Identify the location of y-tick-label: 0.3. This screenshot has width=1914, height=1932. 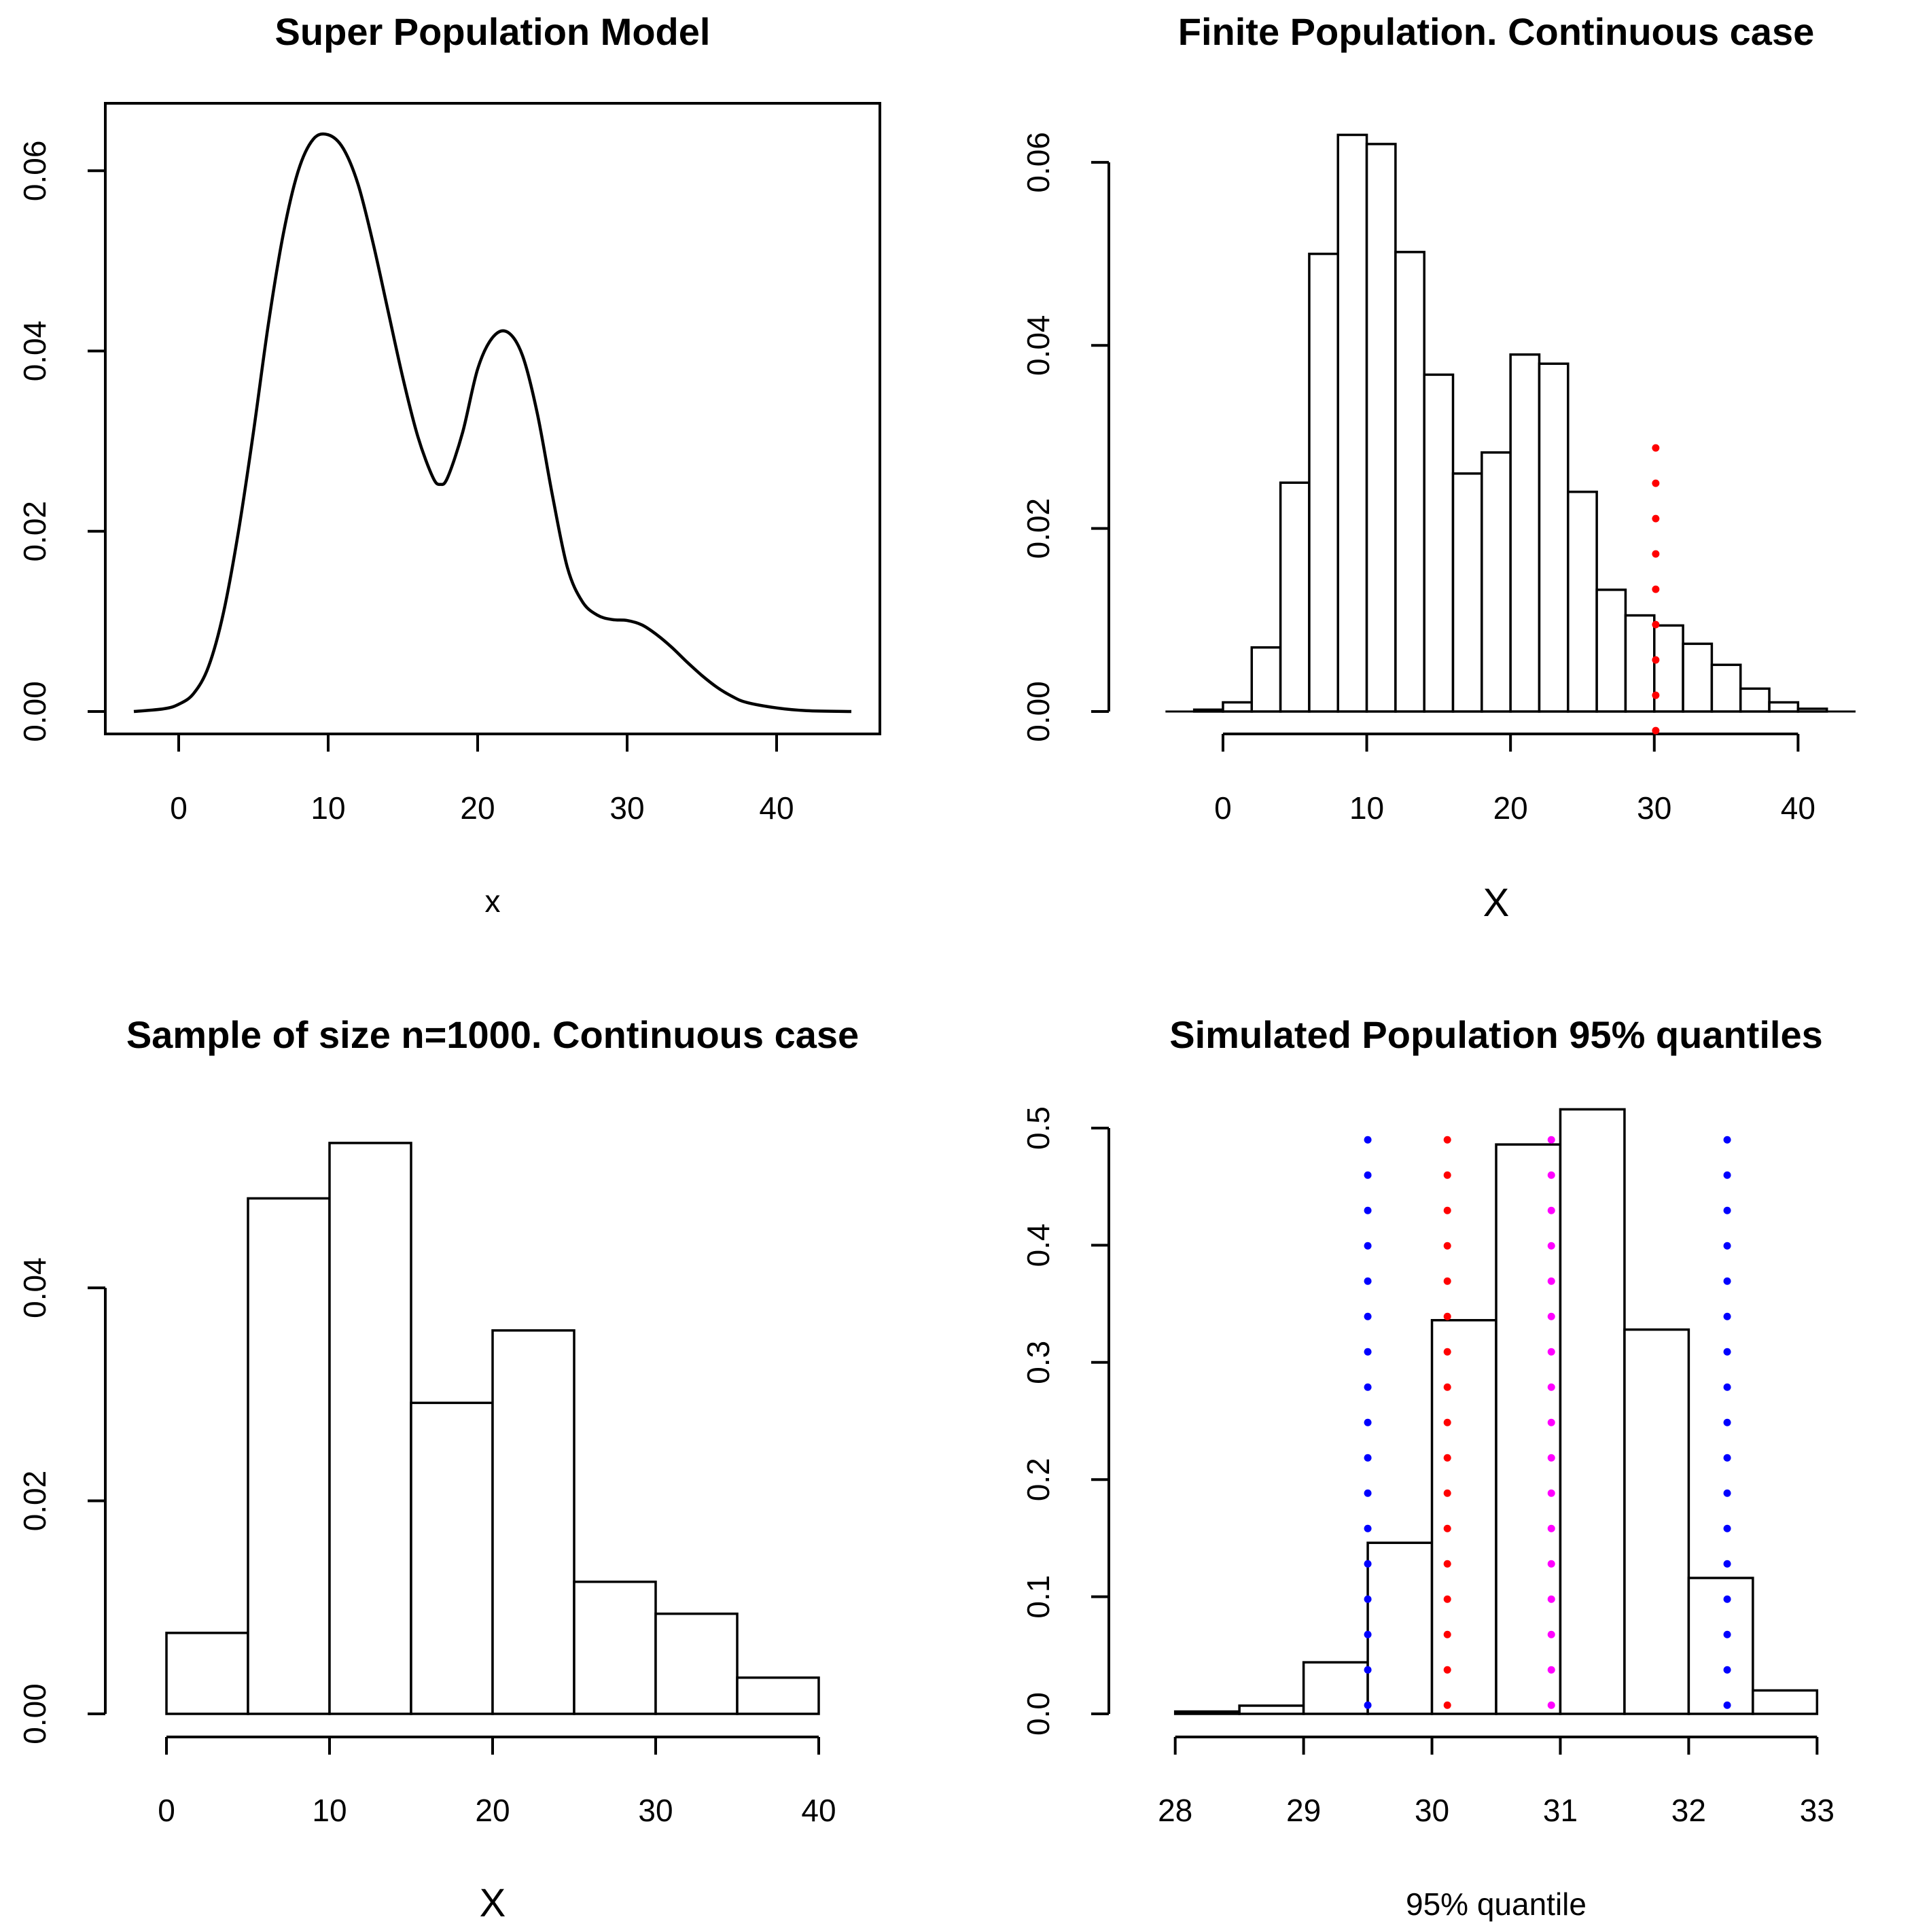
(1038, 1362).